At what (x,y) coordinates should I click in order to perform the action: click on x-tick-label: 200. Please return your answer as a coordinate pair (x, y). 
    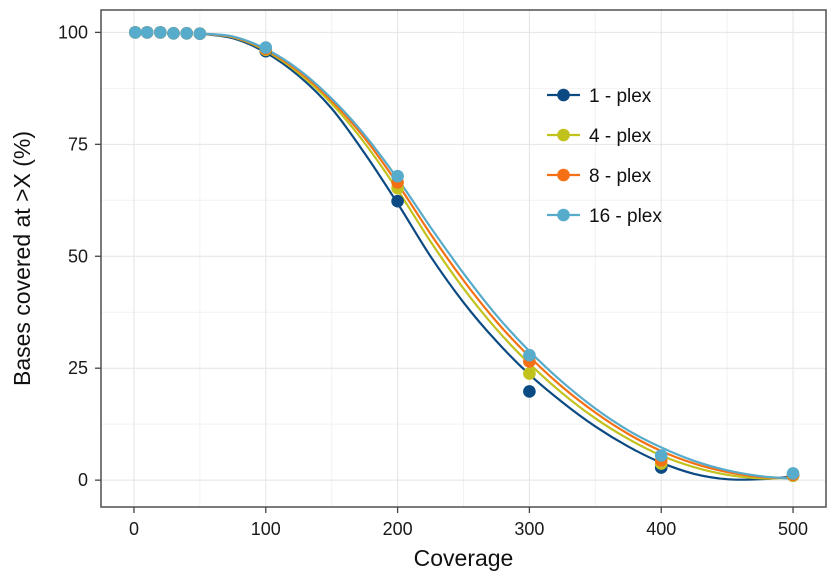
    Looking at the image, I should click on (398, 529).